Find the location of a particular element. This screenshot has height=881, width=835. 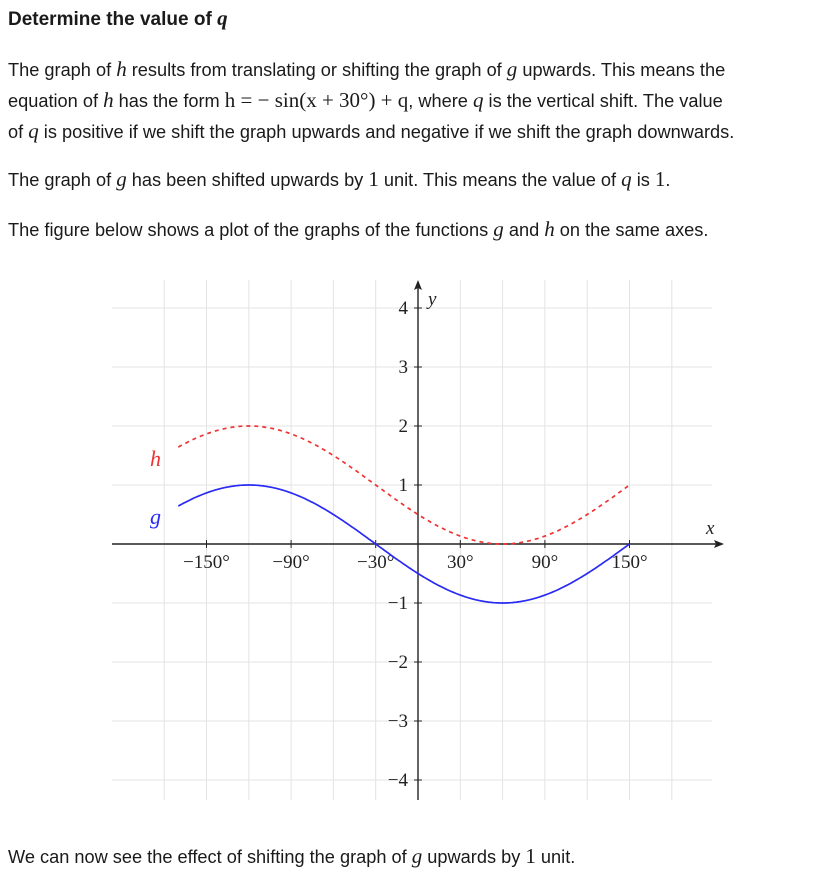

y-tick-label: −4 is located at coordinates (398, 780).